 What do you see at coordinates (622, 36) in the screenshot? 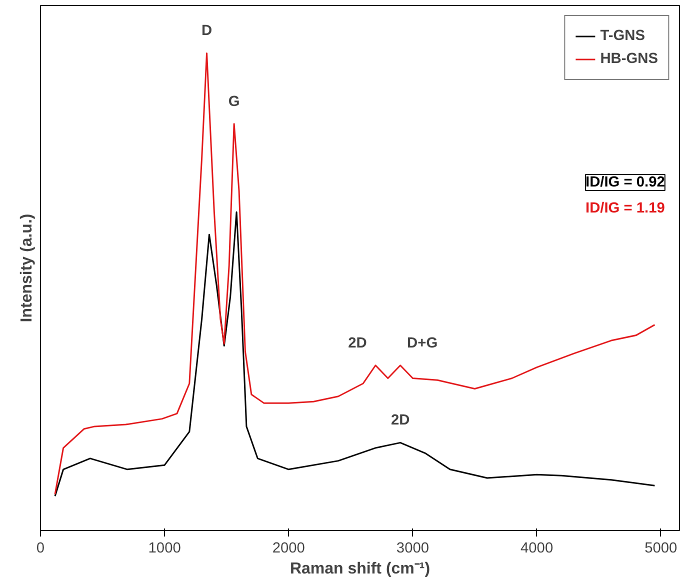
I see `legend-label: T-GNS` at bounding box center [622, 36].